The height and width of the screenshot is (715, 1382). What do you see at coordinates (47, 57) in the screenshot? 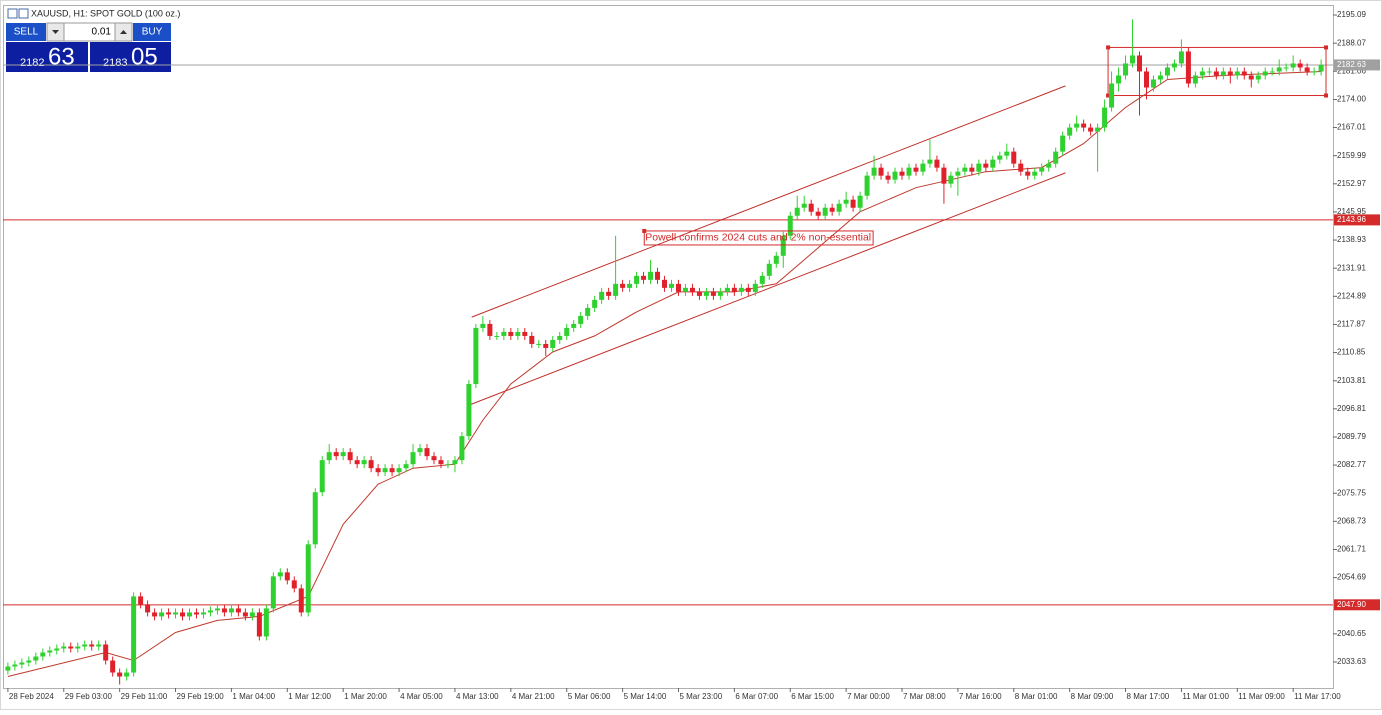
I see `sell-price-box` at bounding box center [47, 57].